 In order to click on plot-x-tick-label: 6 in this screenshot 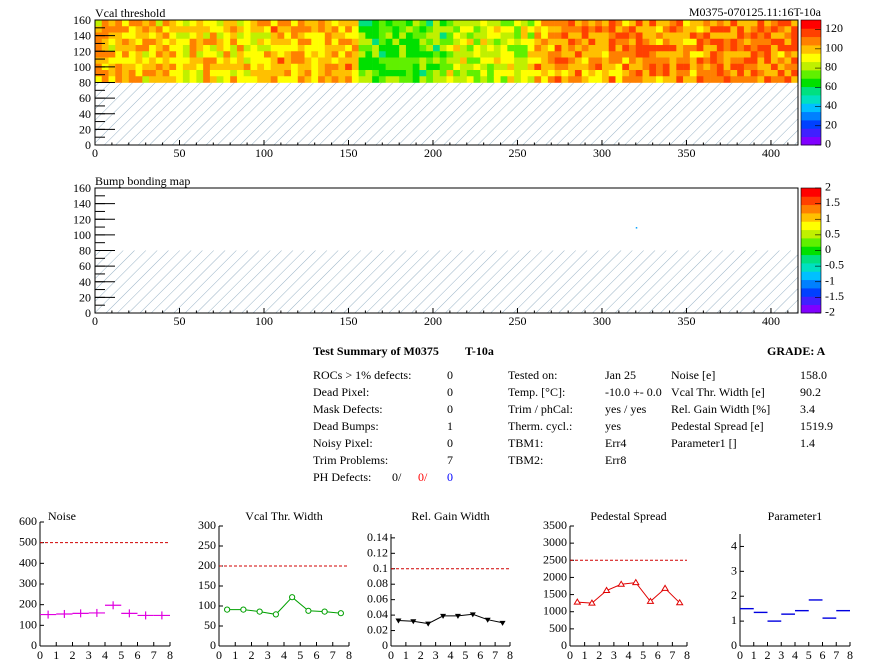, I will do `click(317, 655)`.